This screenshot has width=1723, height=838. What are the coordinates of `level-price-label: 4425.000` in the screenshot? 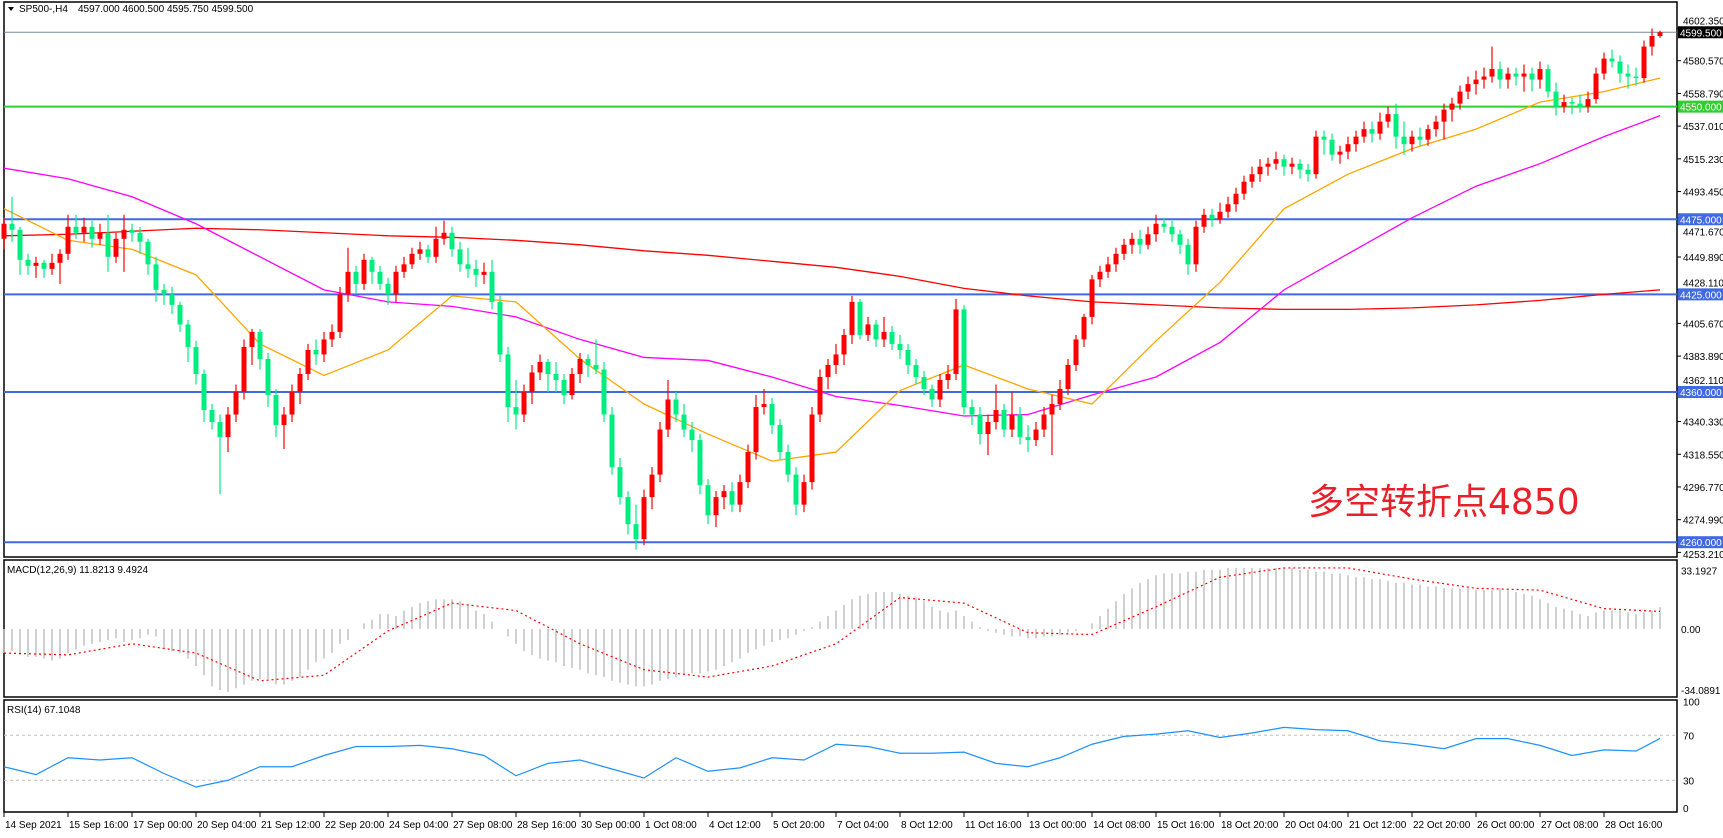 It's located at (1701, 295).